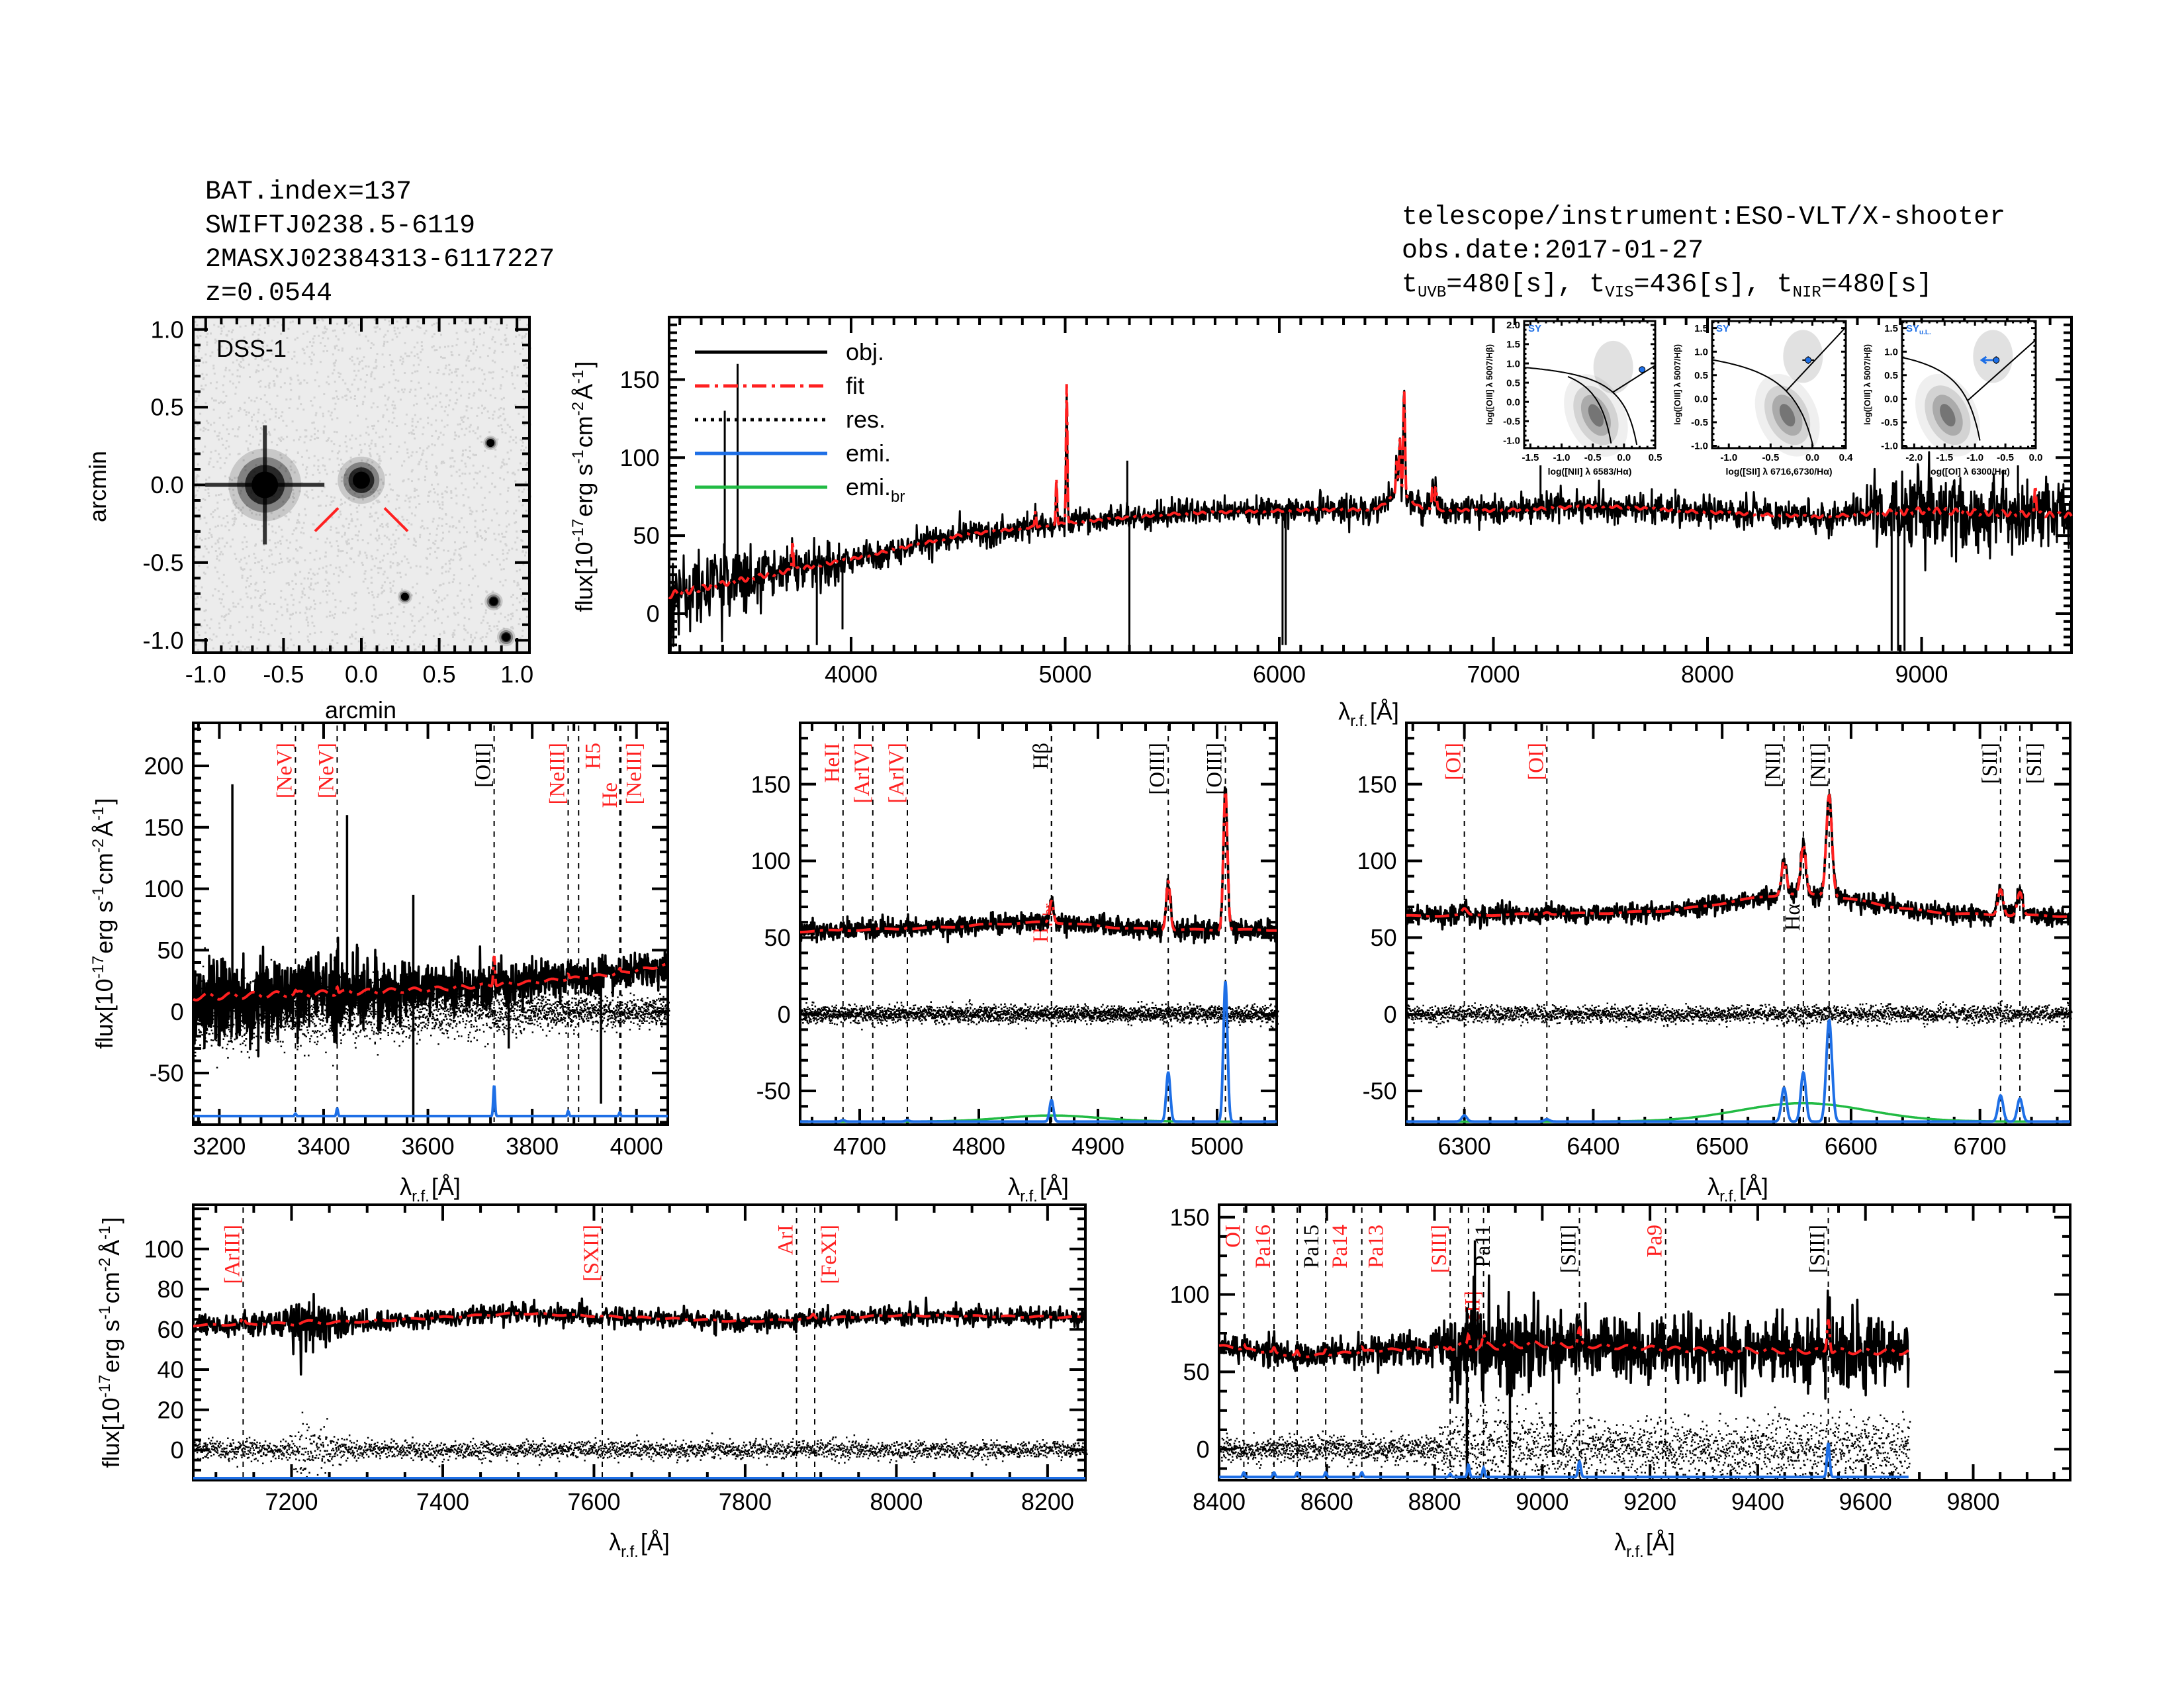  I want to click on line-label: [OIII], so click(1157, 769).